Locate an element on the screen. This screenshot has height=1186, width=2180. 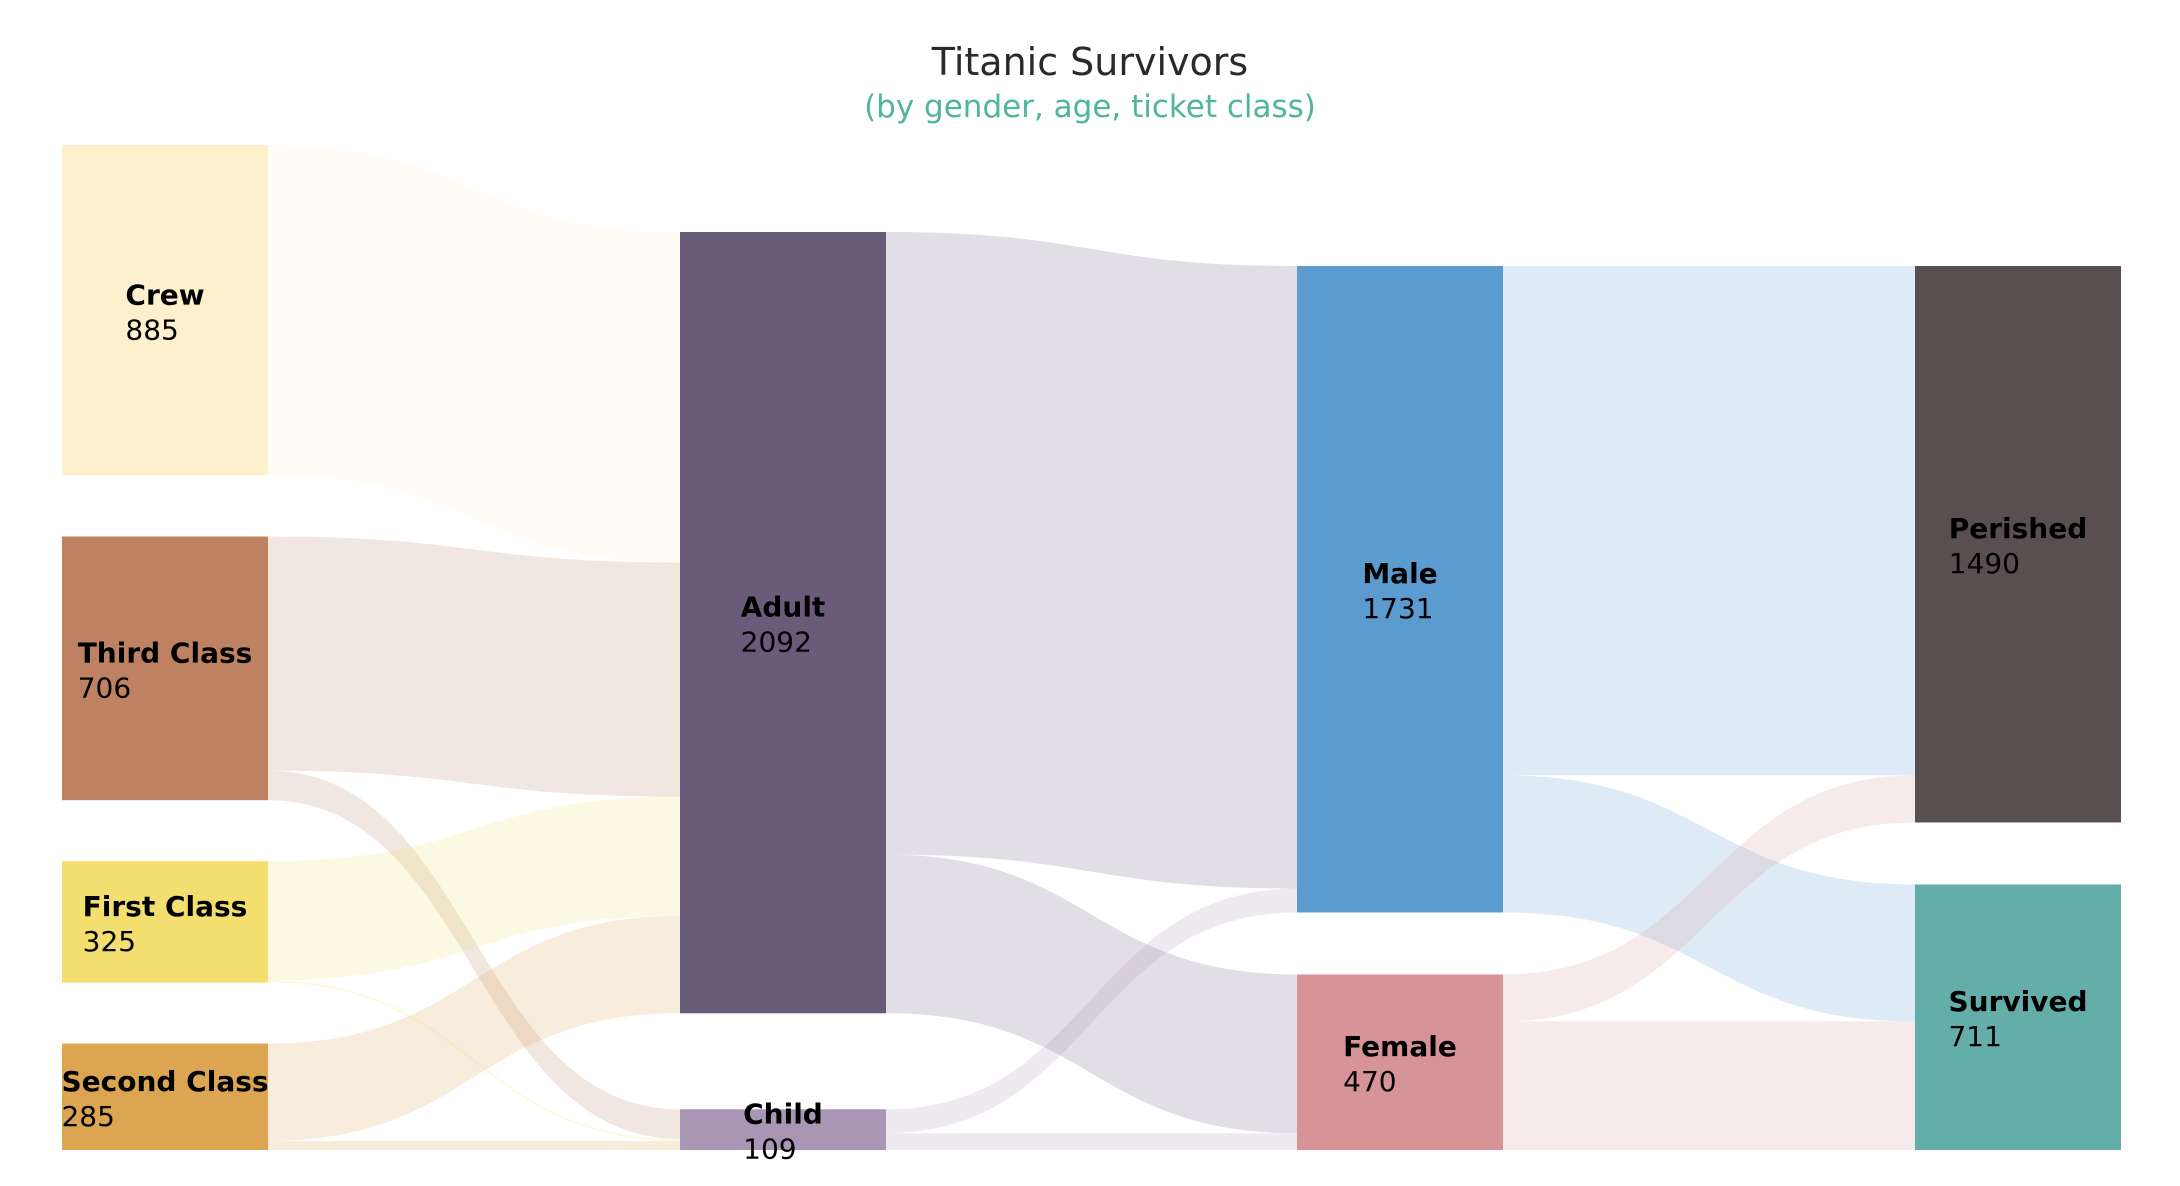
node-label-crew: Crew is located at coordinates (164, 294).